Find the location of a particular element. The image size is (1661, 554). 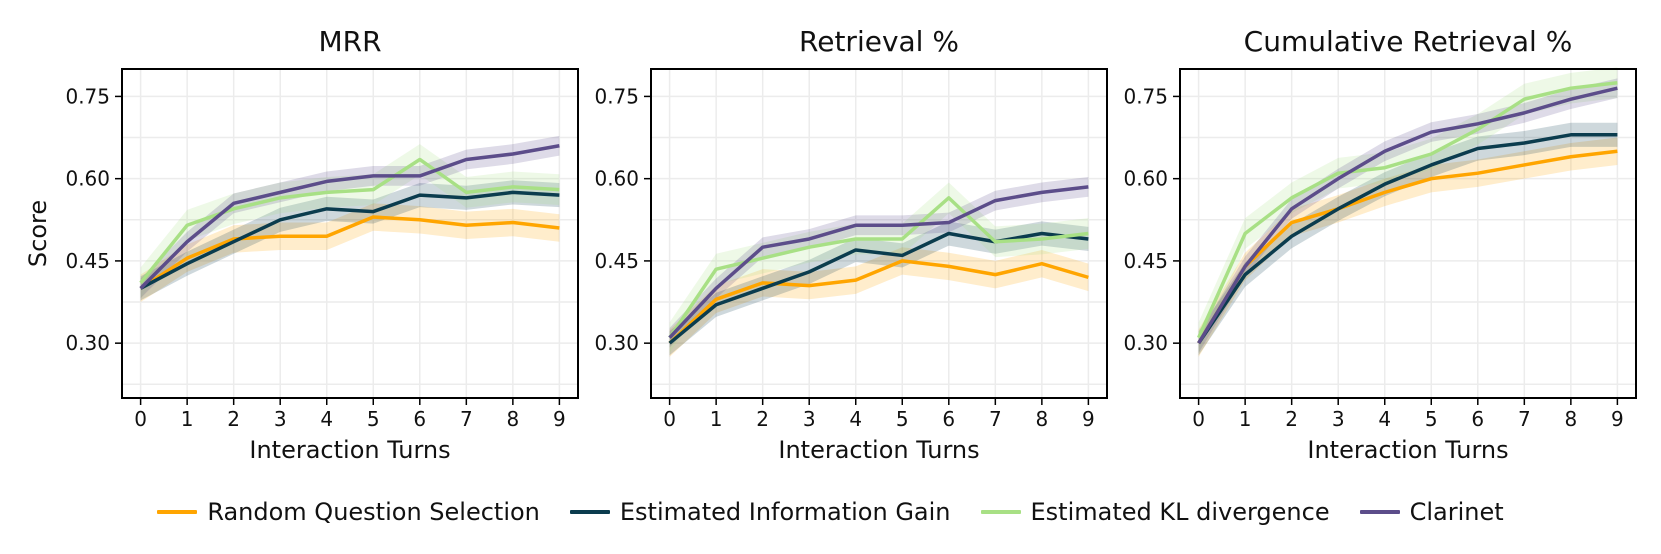

legend-label-random: Random Question Selection is located at coordinates (373, 512).